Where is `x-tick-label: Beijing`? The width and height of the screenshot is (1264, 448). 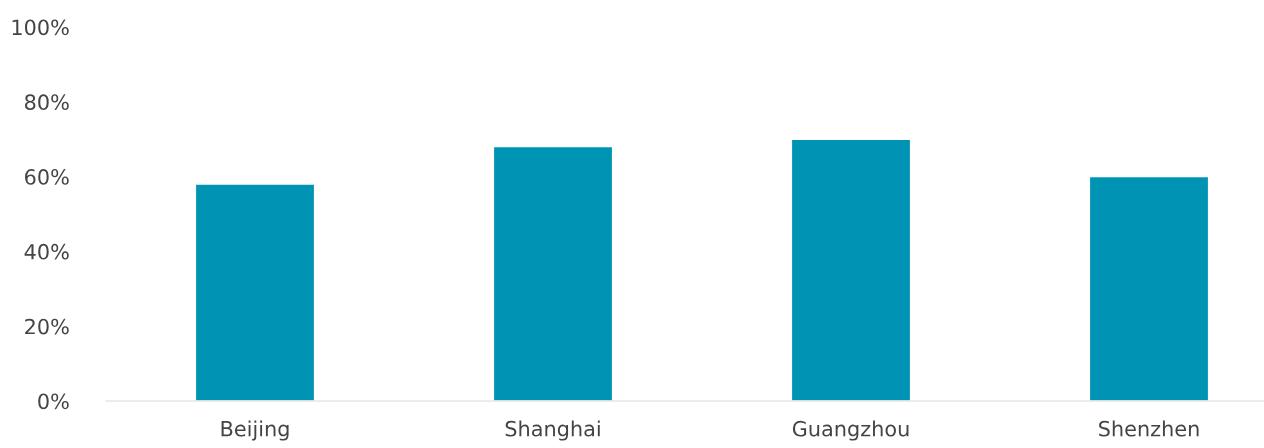
x-tick-label: Beijing is located at coordinates (255, 430).